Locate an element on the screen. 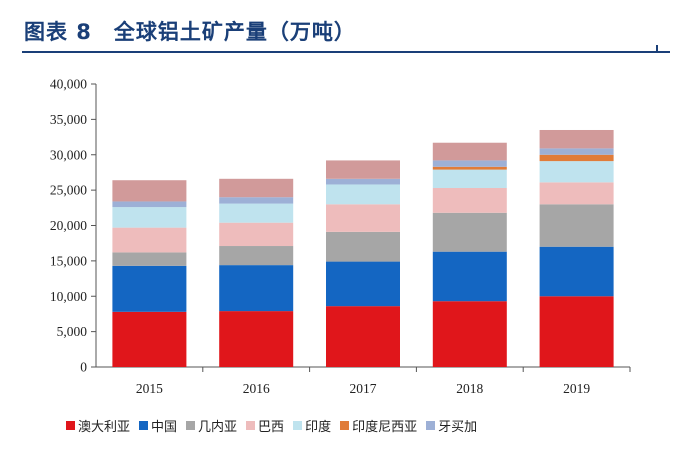  x-tick-label: 2015 is located at coordinates (149, 388).